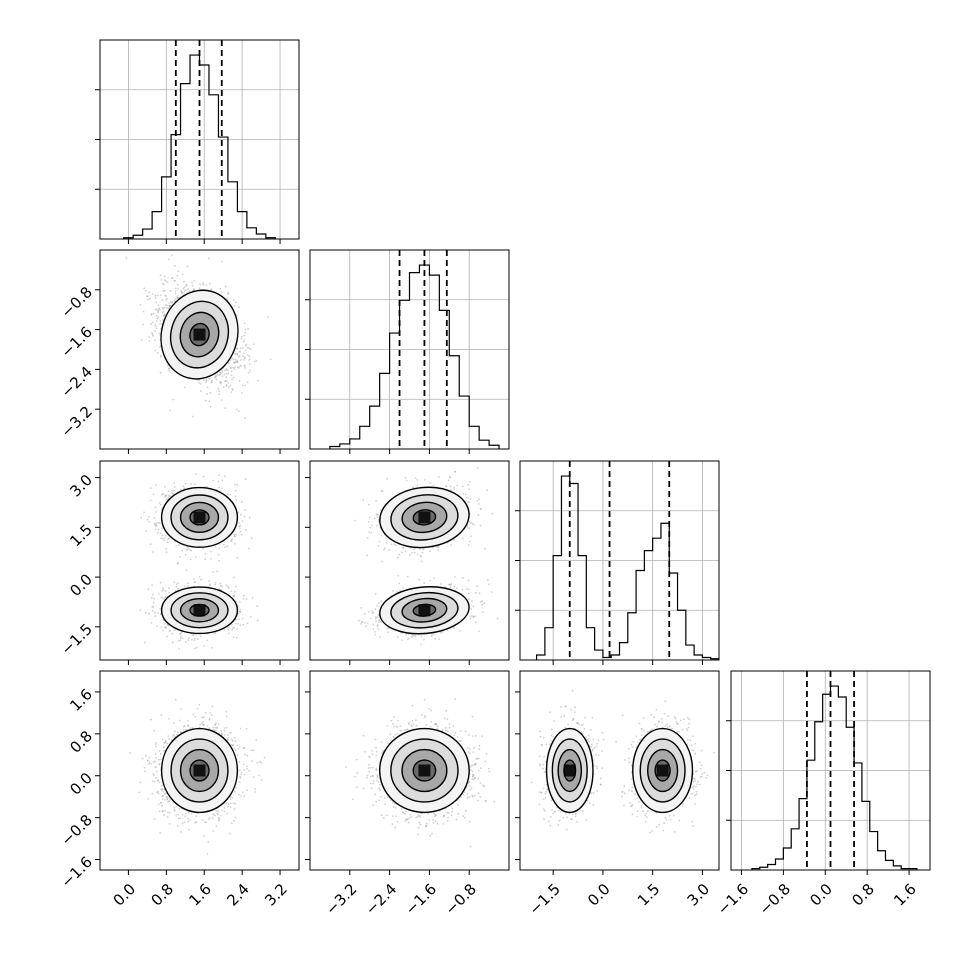 Image resolution: width=970 pixels, height=970 pixels. What do you see at coordinates (77, 302) in the screenshot?
I see `y-tick-label: −0.8` at bounding box center [77, 302].